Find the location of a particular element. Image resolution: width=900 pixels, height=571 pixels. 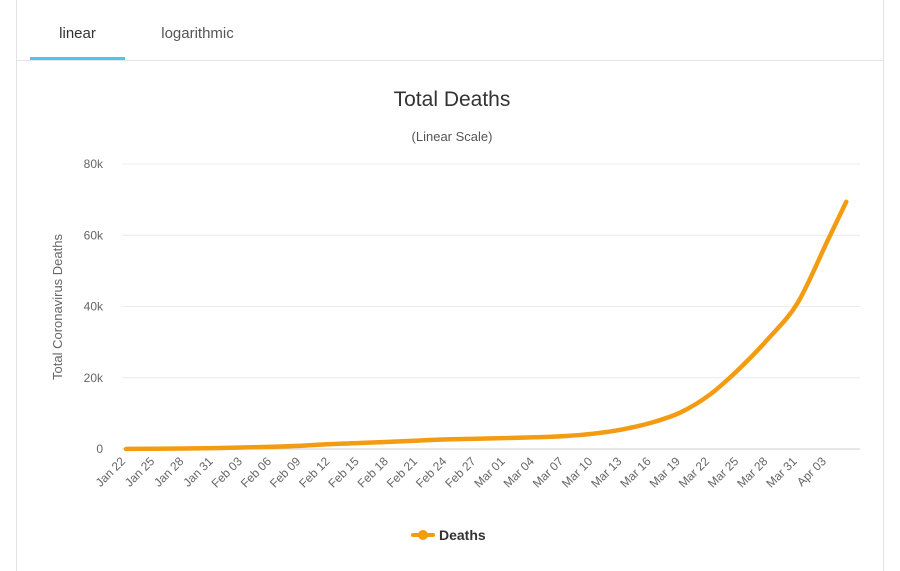

x-tick-label: Feb 03 is located at coordinates (227, 472).